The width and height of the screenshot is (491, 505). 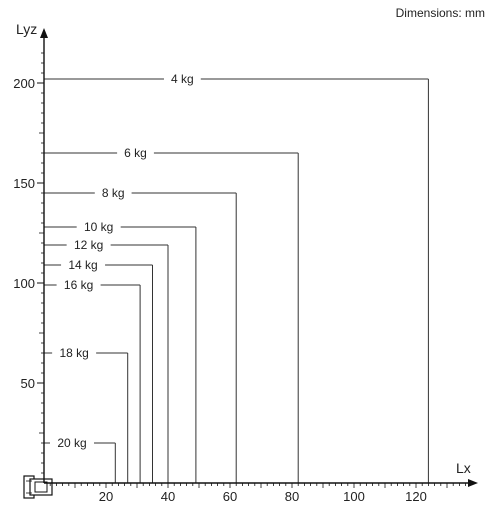 I want to click on x-tick-label: 40, so click(x=168, y=496).